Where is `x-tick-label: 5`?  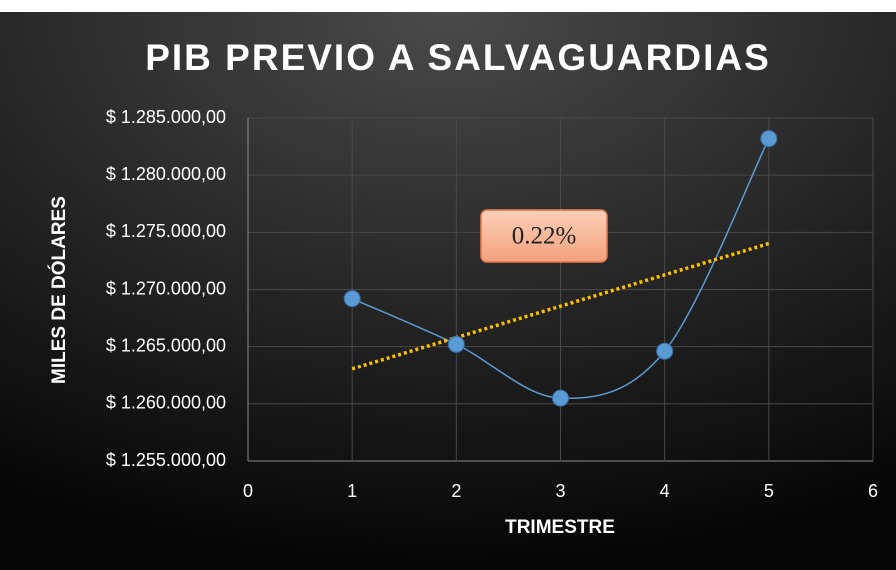
x-tick-label: 5 is located at coordinates (769, 491).